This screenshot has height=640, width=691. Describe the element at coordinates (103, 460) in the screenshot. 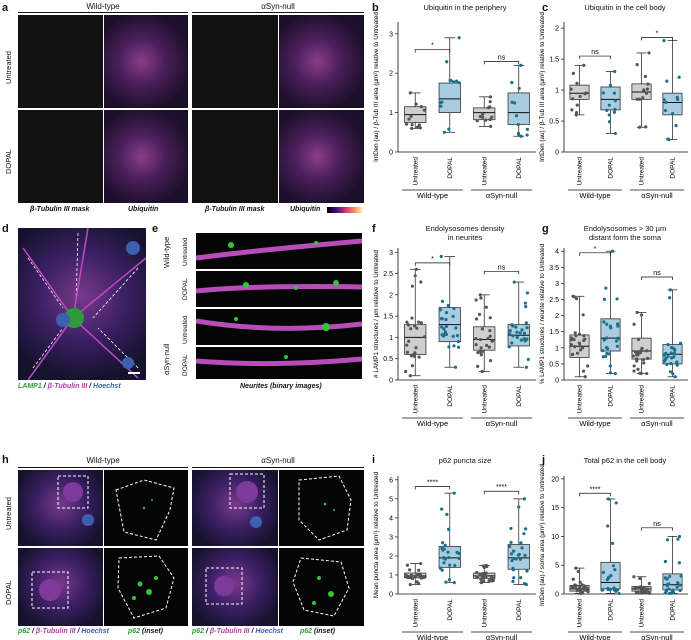

I see `h-header-wt: Wild-type` at that location.